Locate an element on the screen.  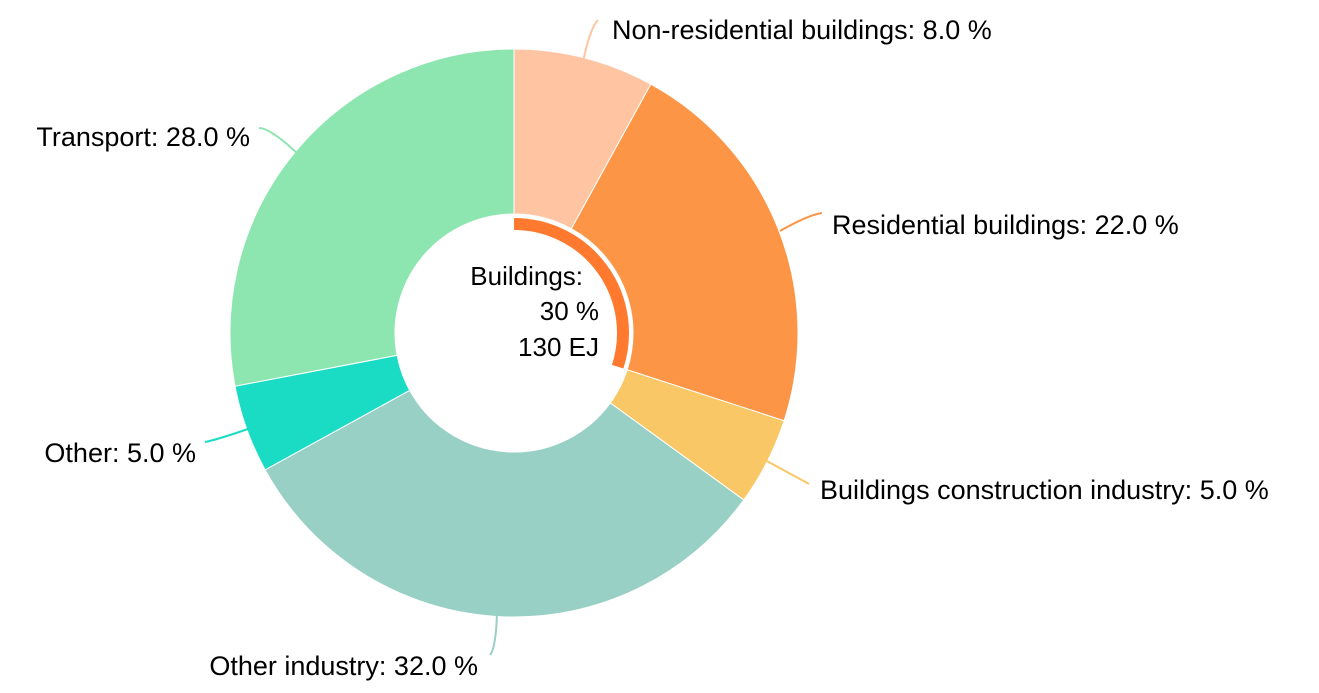
leader-line-other-industry is located at coordinates (493, 633).